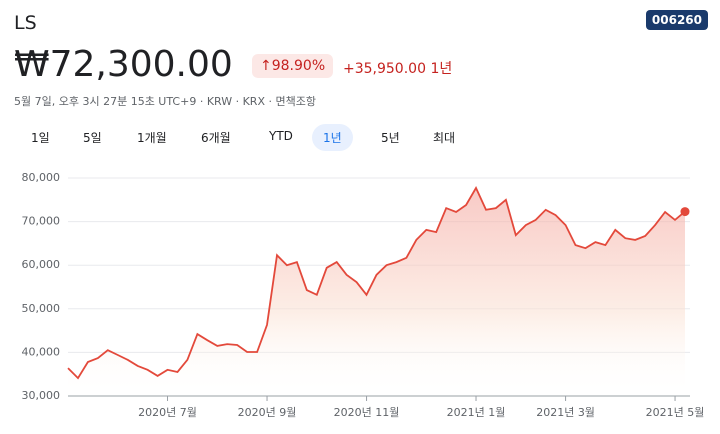 This screenshot has width=720, height=434. I want to click on range-tab: YTD, so click(281, 136).